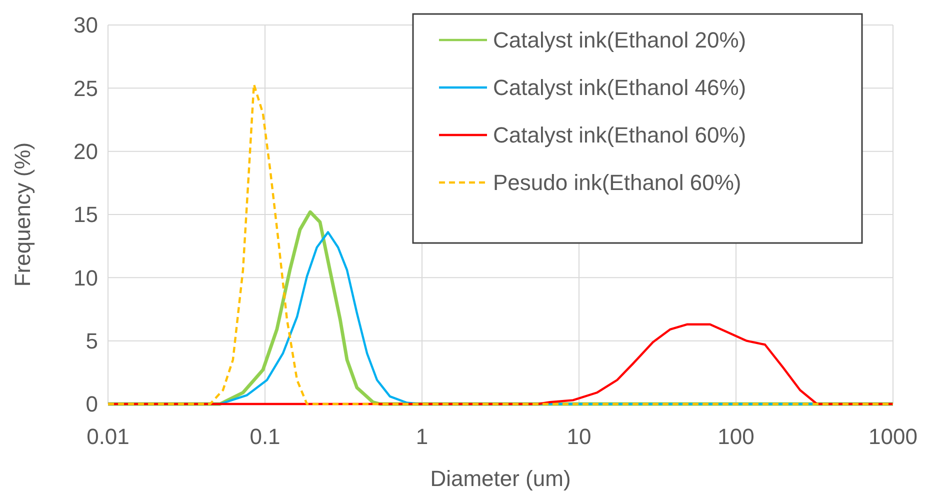 This screenshot has height=502, width=931. What do you see at coordinates (86, 25) in the screenshot?
I see `y-tick-label: 30` at bounding box center [86, 25].